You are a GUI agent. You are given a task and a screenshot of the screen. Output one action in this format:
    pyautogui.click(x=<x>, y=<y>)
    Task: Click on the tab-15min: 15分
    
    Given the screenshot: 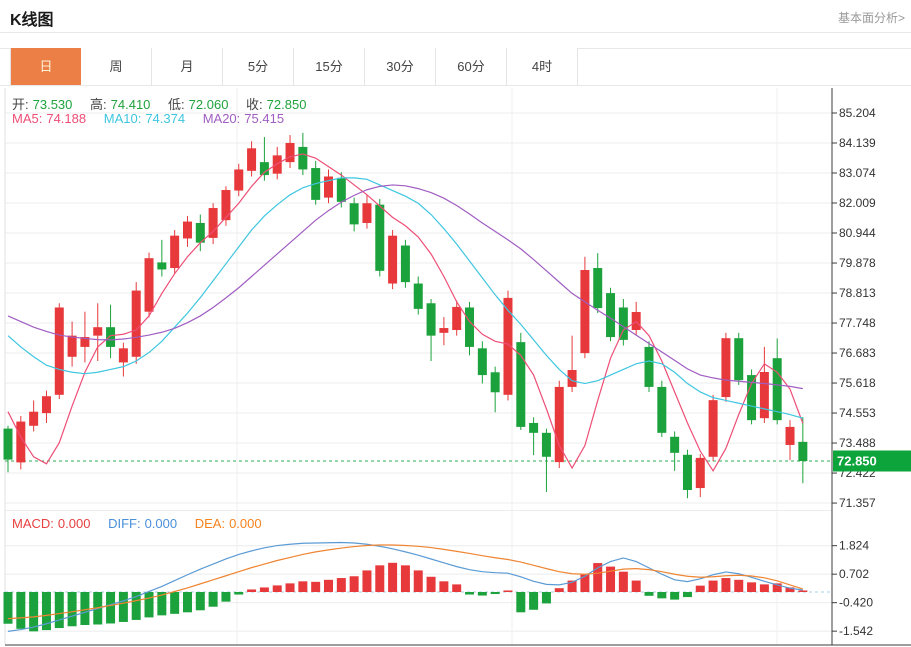 What is the action you would take?
    pyautogui.click(x=329, y=66)
    